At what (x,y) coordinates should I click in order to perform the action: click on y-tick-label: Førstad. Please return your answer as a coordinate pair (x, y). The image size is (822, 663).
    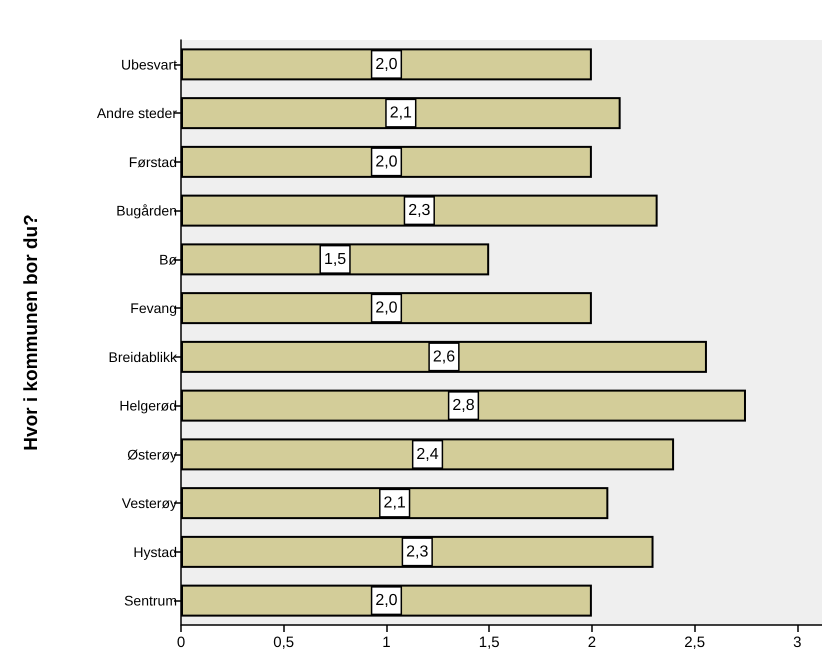
    Looking at the image, I should click on (152, 162).